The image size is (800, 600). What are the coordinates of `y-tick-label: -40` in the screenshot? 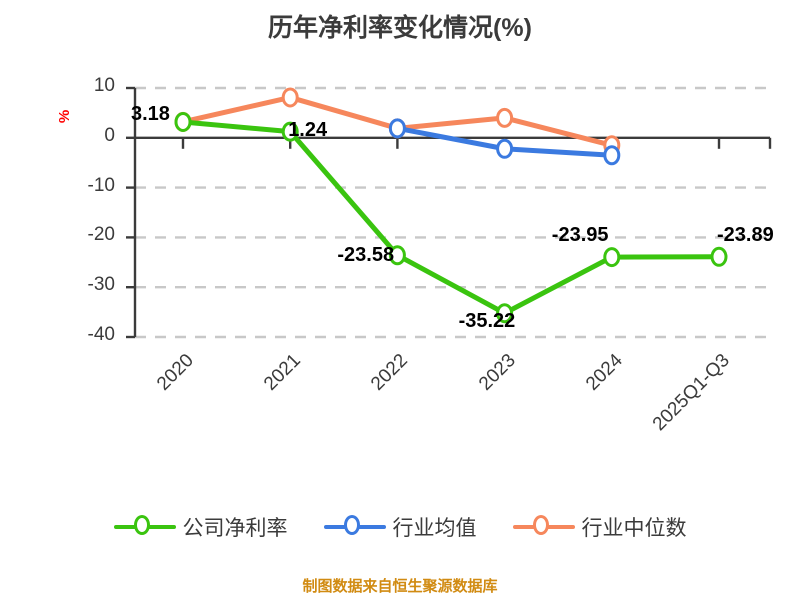 It's located at (101, 334).